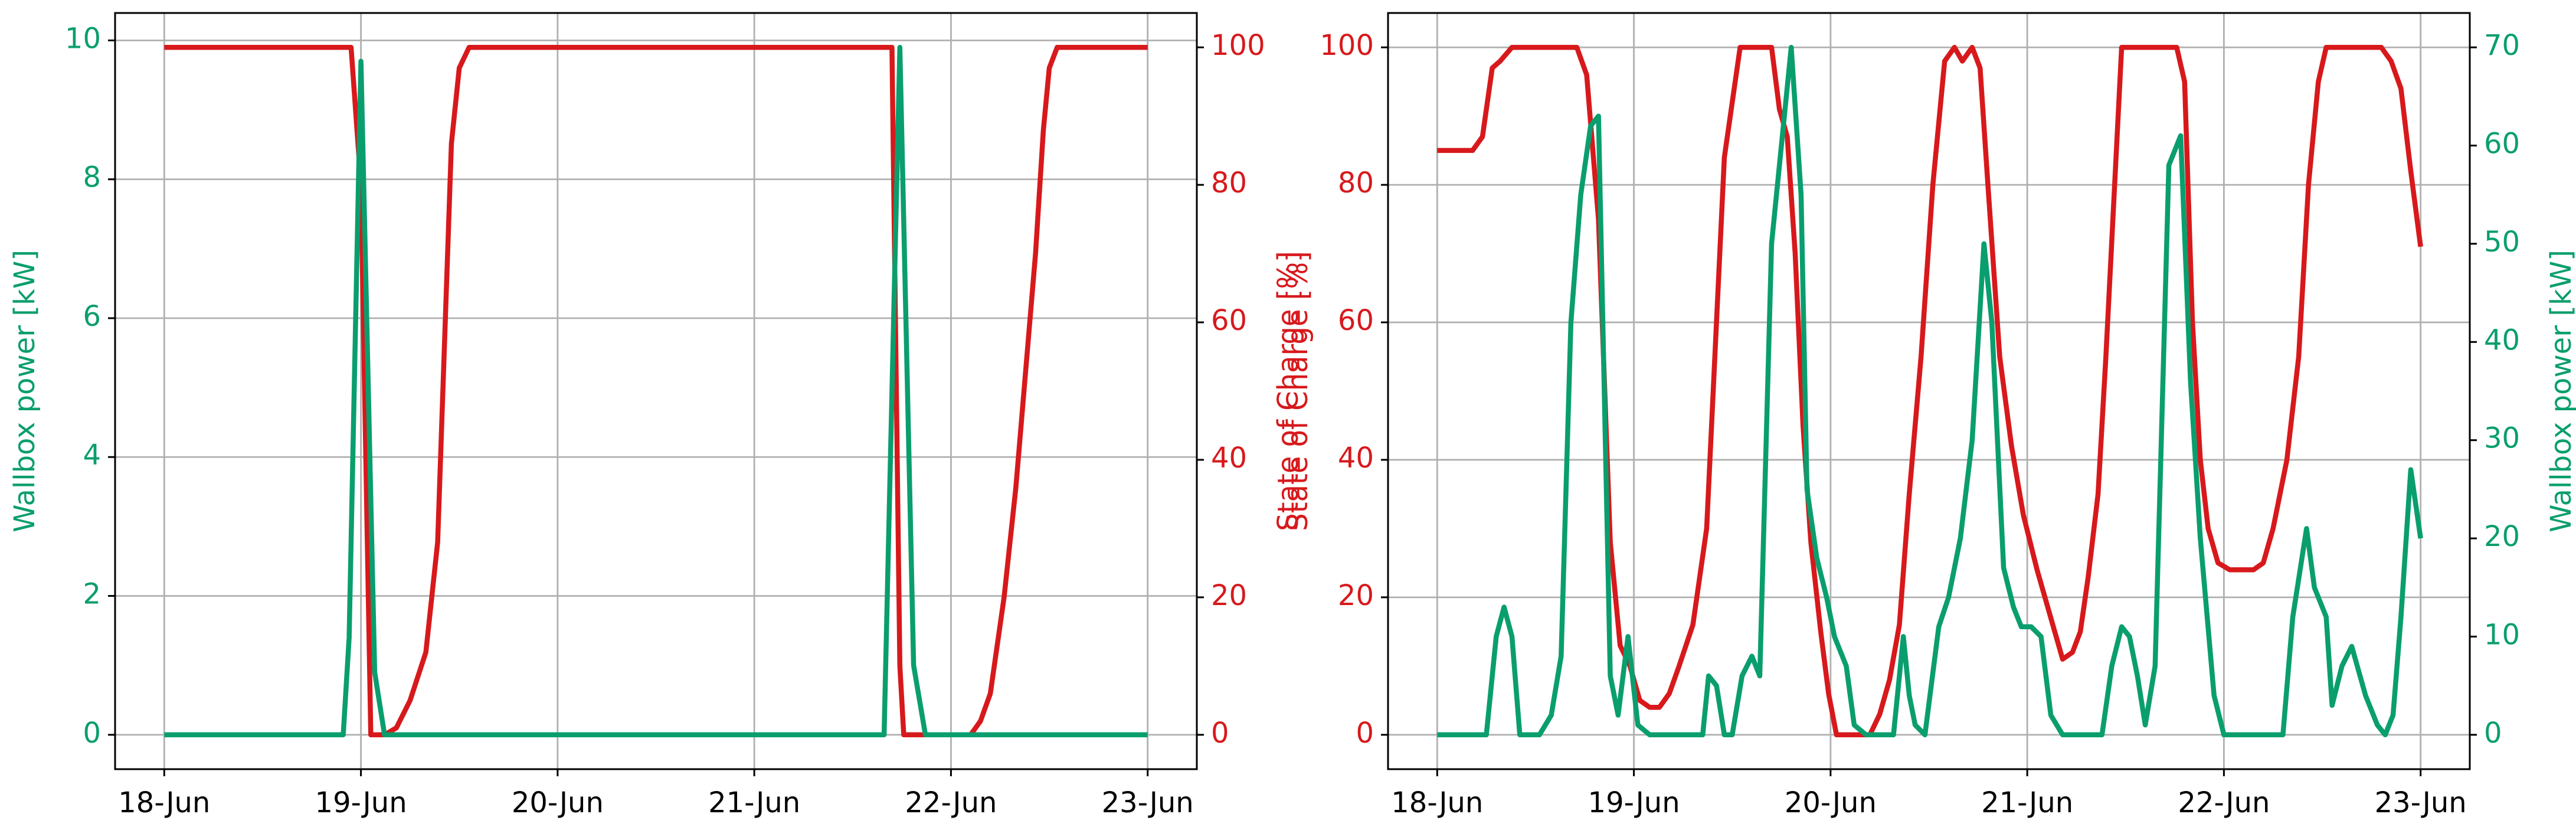 Image resolution: width=2576 pixels, height=840 pixels. Describe the element at coordinates (92, 456) in the screenshot. I see `y-tick-label: 4` at that location.